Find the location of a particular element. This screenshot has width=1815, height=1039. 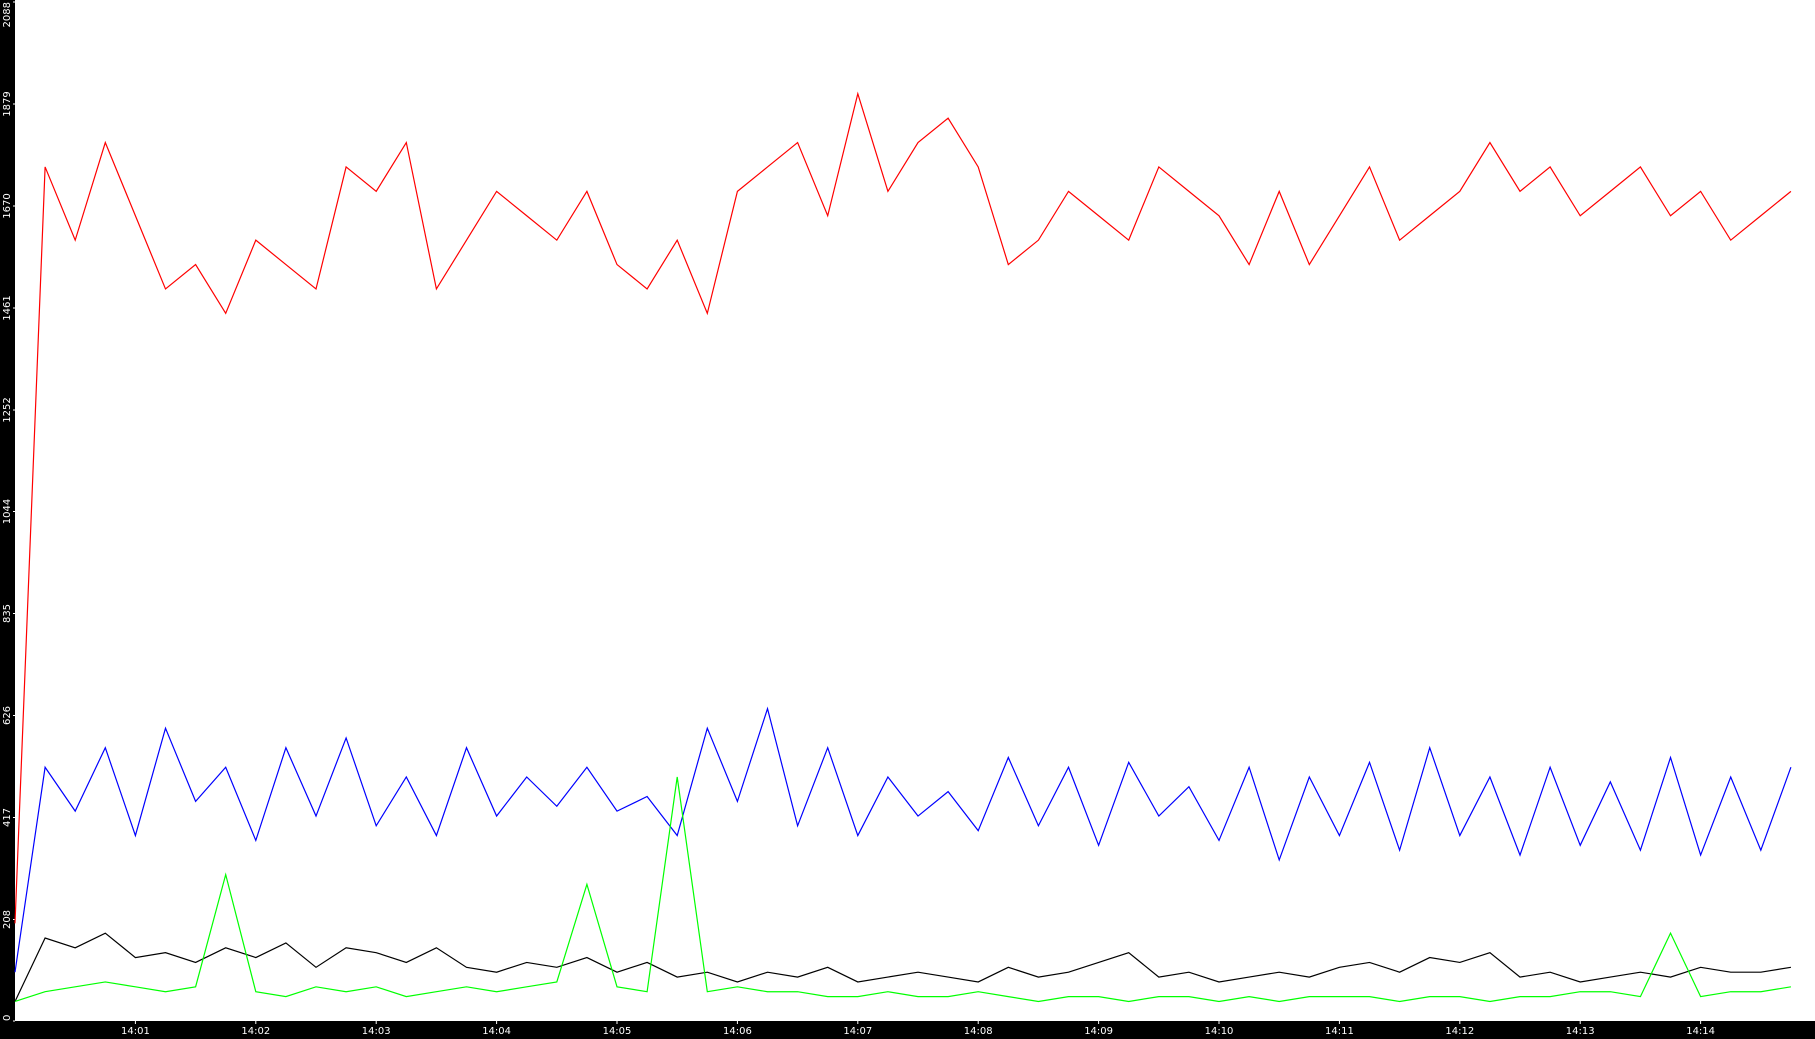

y-tick-label: 1879 is located at coordinates (7, 103).